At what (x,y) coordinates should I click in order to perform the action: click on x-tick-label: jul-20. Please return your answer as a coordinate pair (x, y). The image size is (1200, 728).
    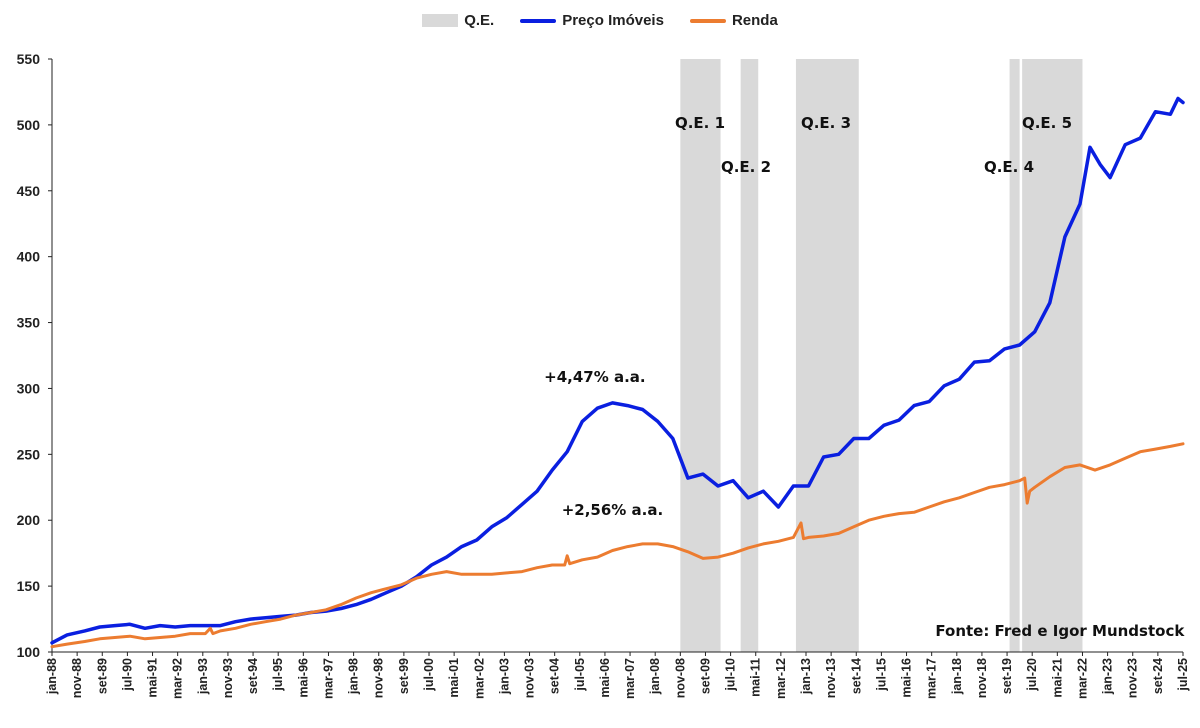
    Looking at the image, I should click on (1032, 675).